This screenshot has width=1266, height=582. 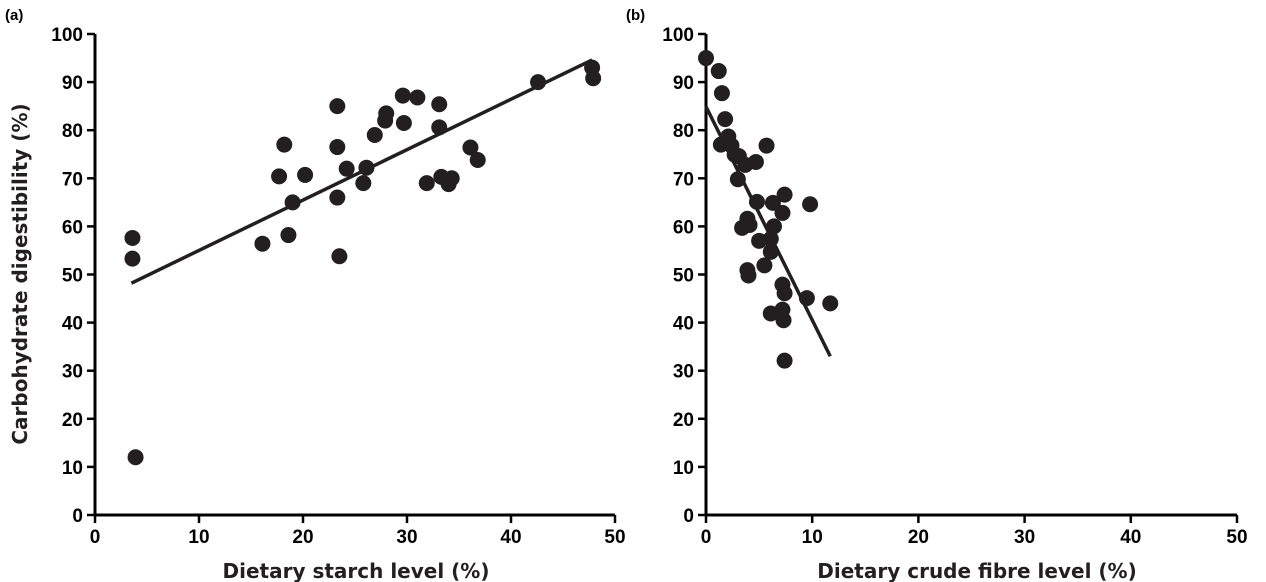 I want to click on x-axis-title-b: Dietary crude fibre level (%), so click(x=976, y=570).